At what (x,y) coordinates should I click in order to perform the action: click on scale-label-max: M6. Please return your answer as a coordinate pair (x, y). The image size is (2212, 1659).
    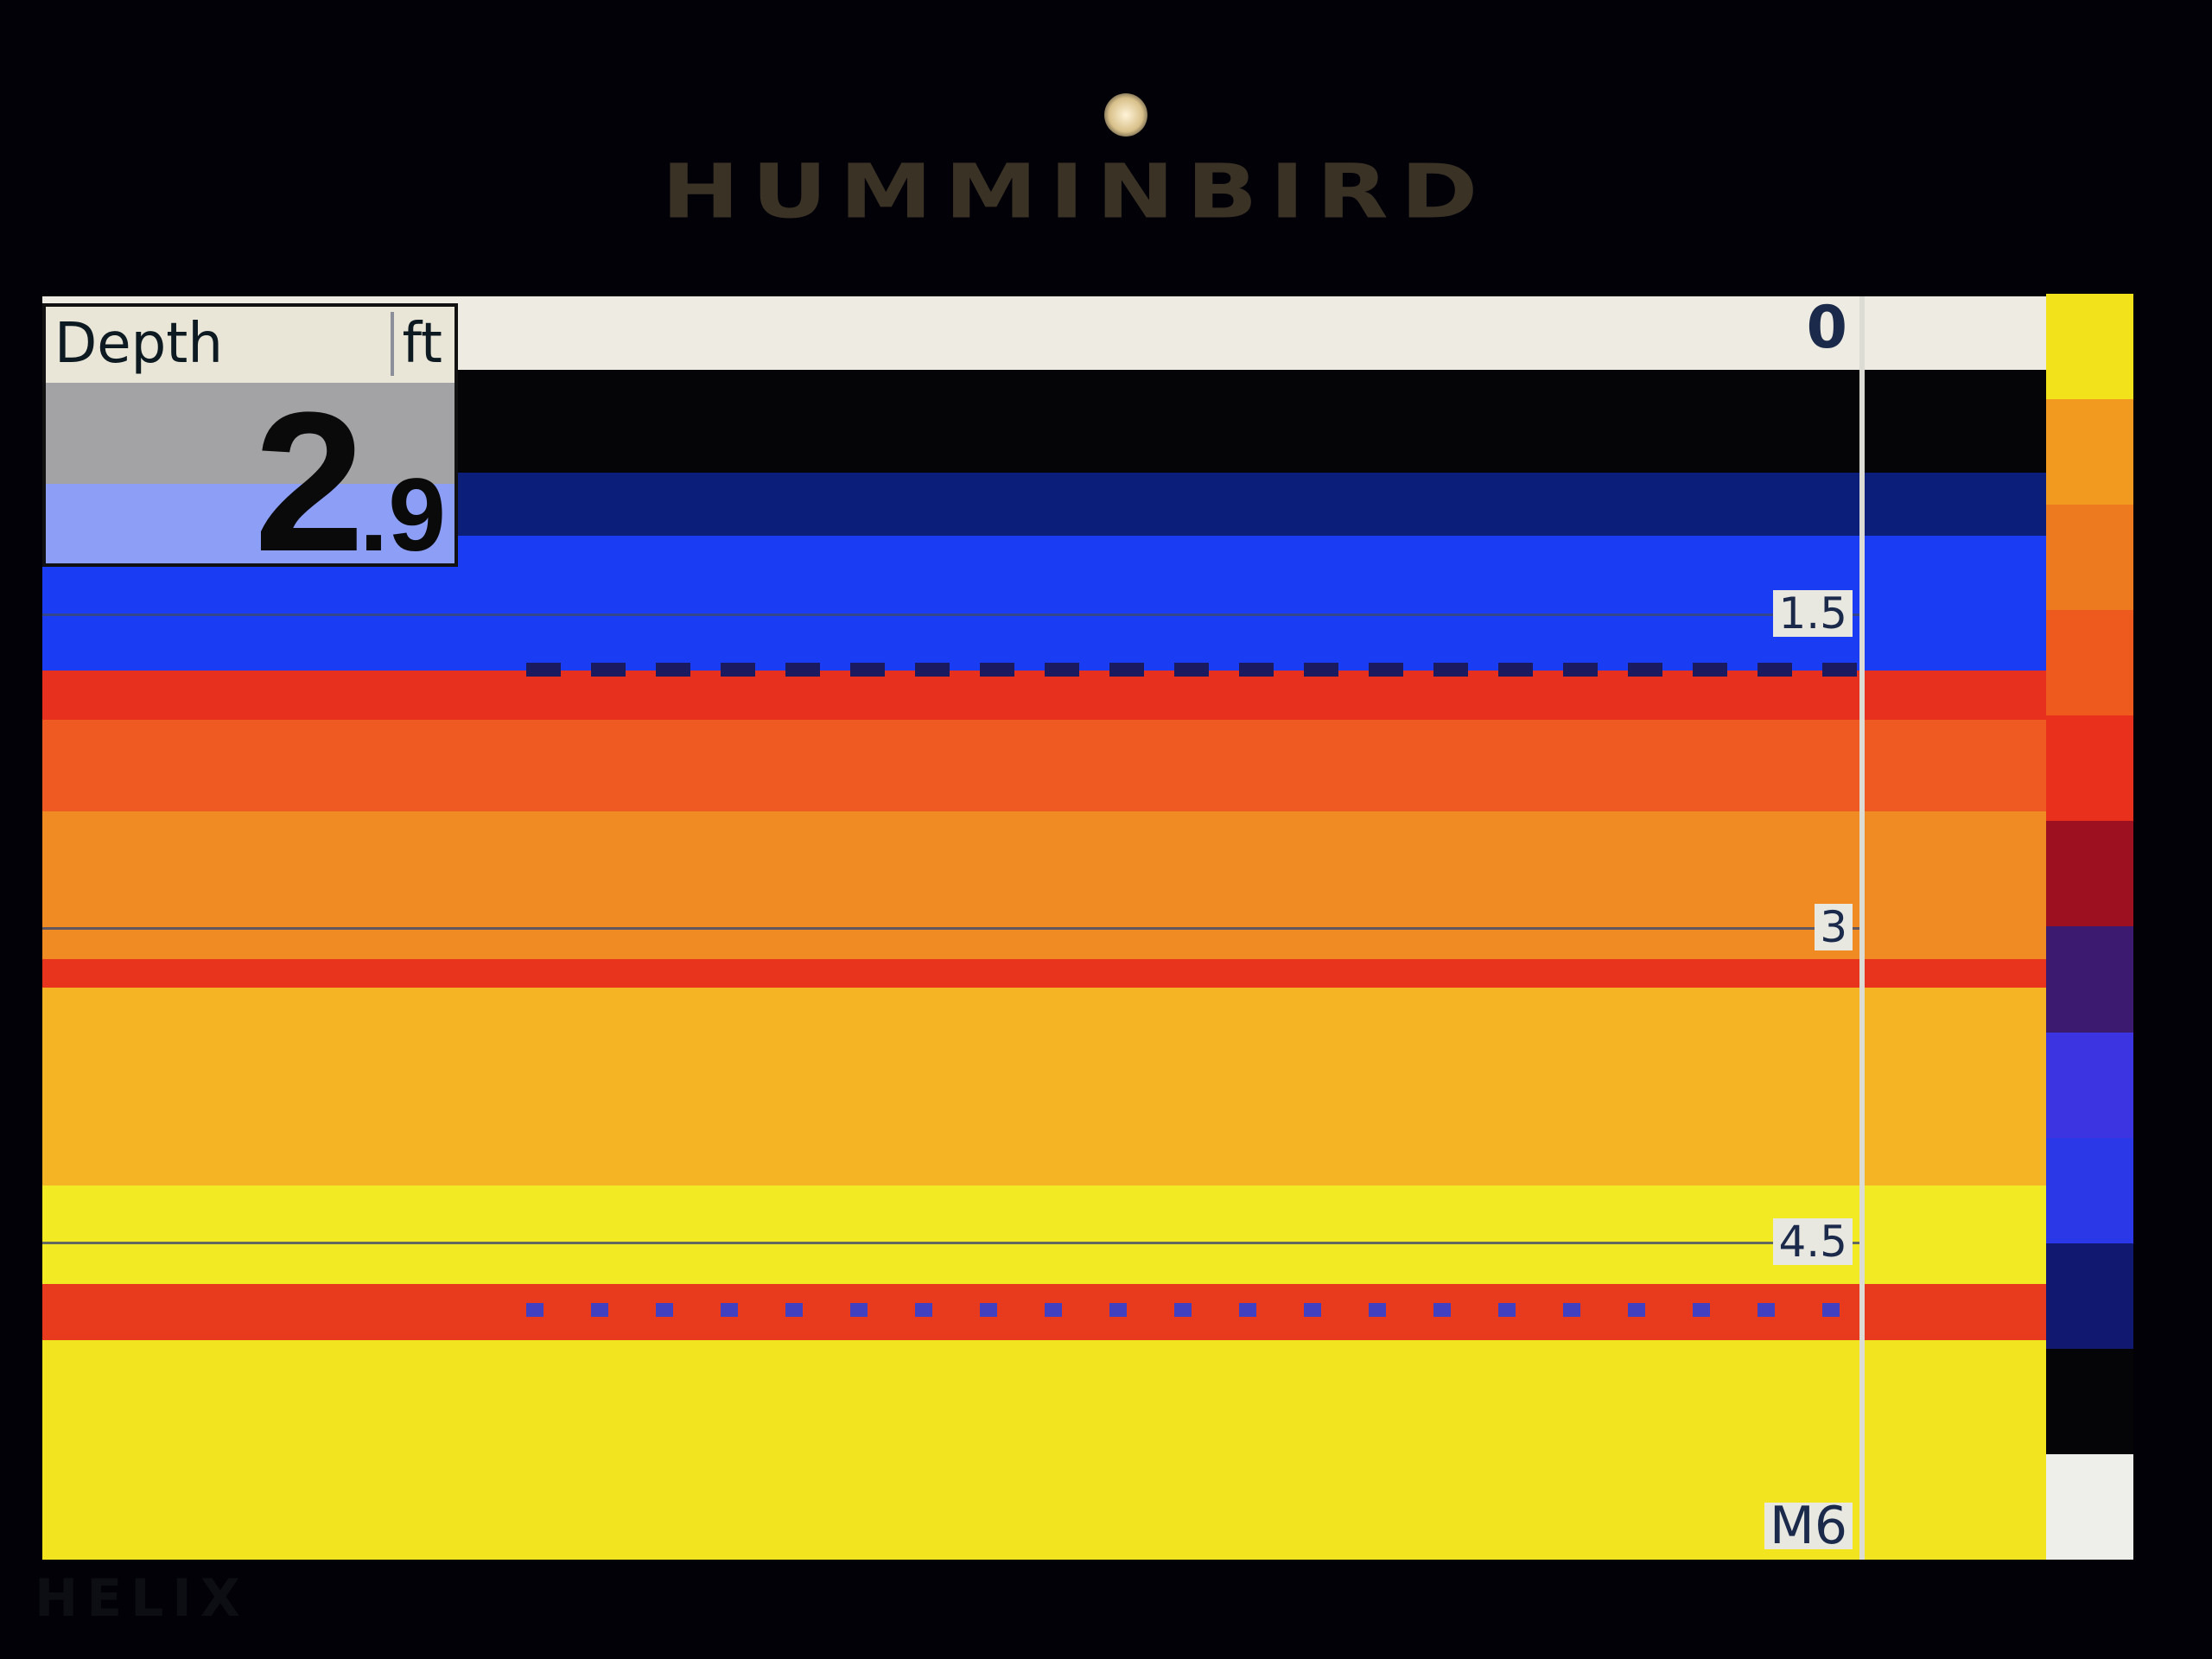
    Looking at the image, I should click on (1808, 1526).